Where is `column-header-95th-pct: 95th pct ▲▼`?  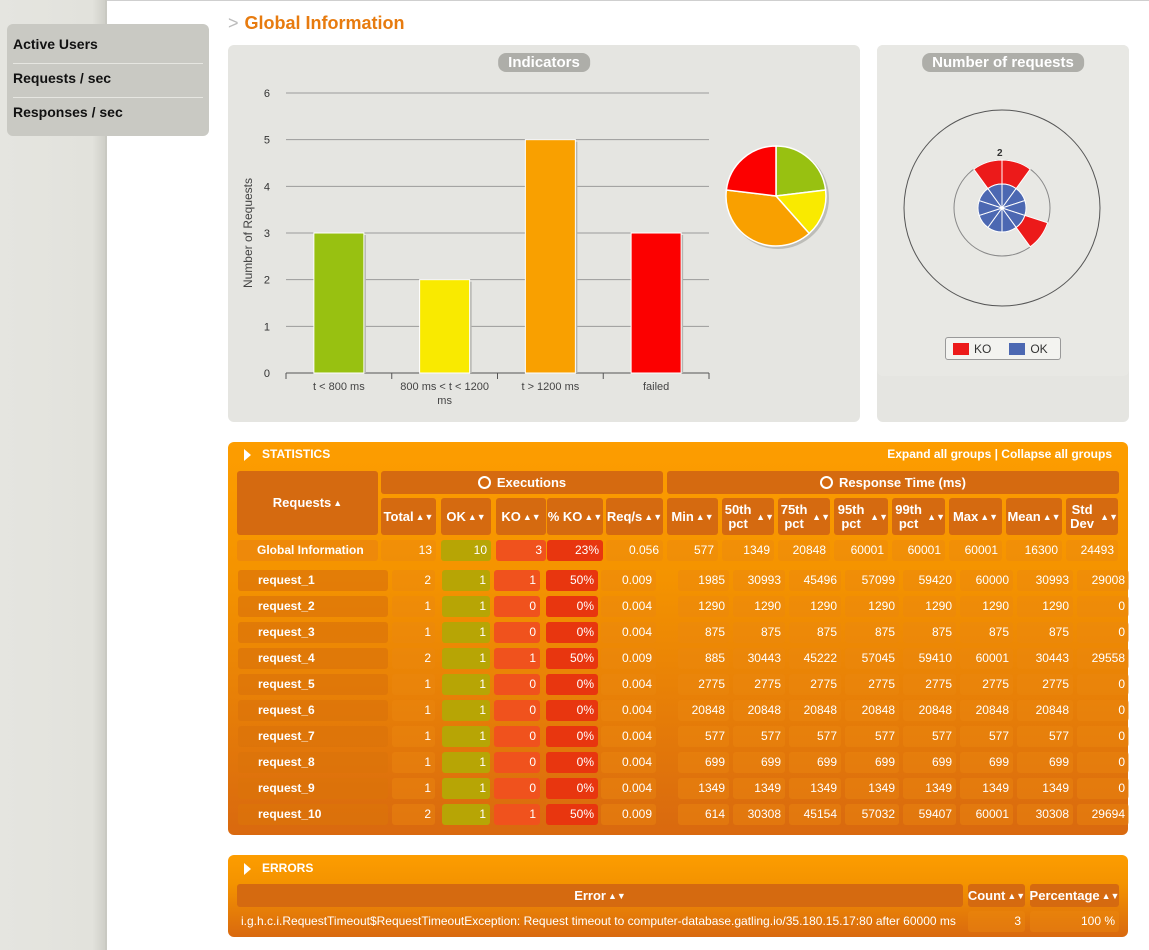
column-header-95th-pct: 95th pct ▲▼ is located at coordinates (861, 516).